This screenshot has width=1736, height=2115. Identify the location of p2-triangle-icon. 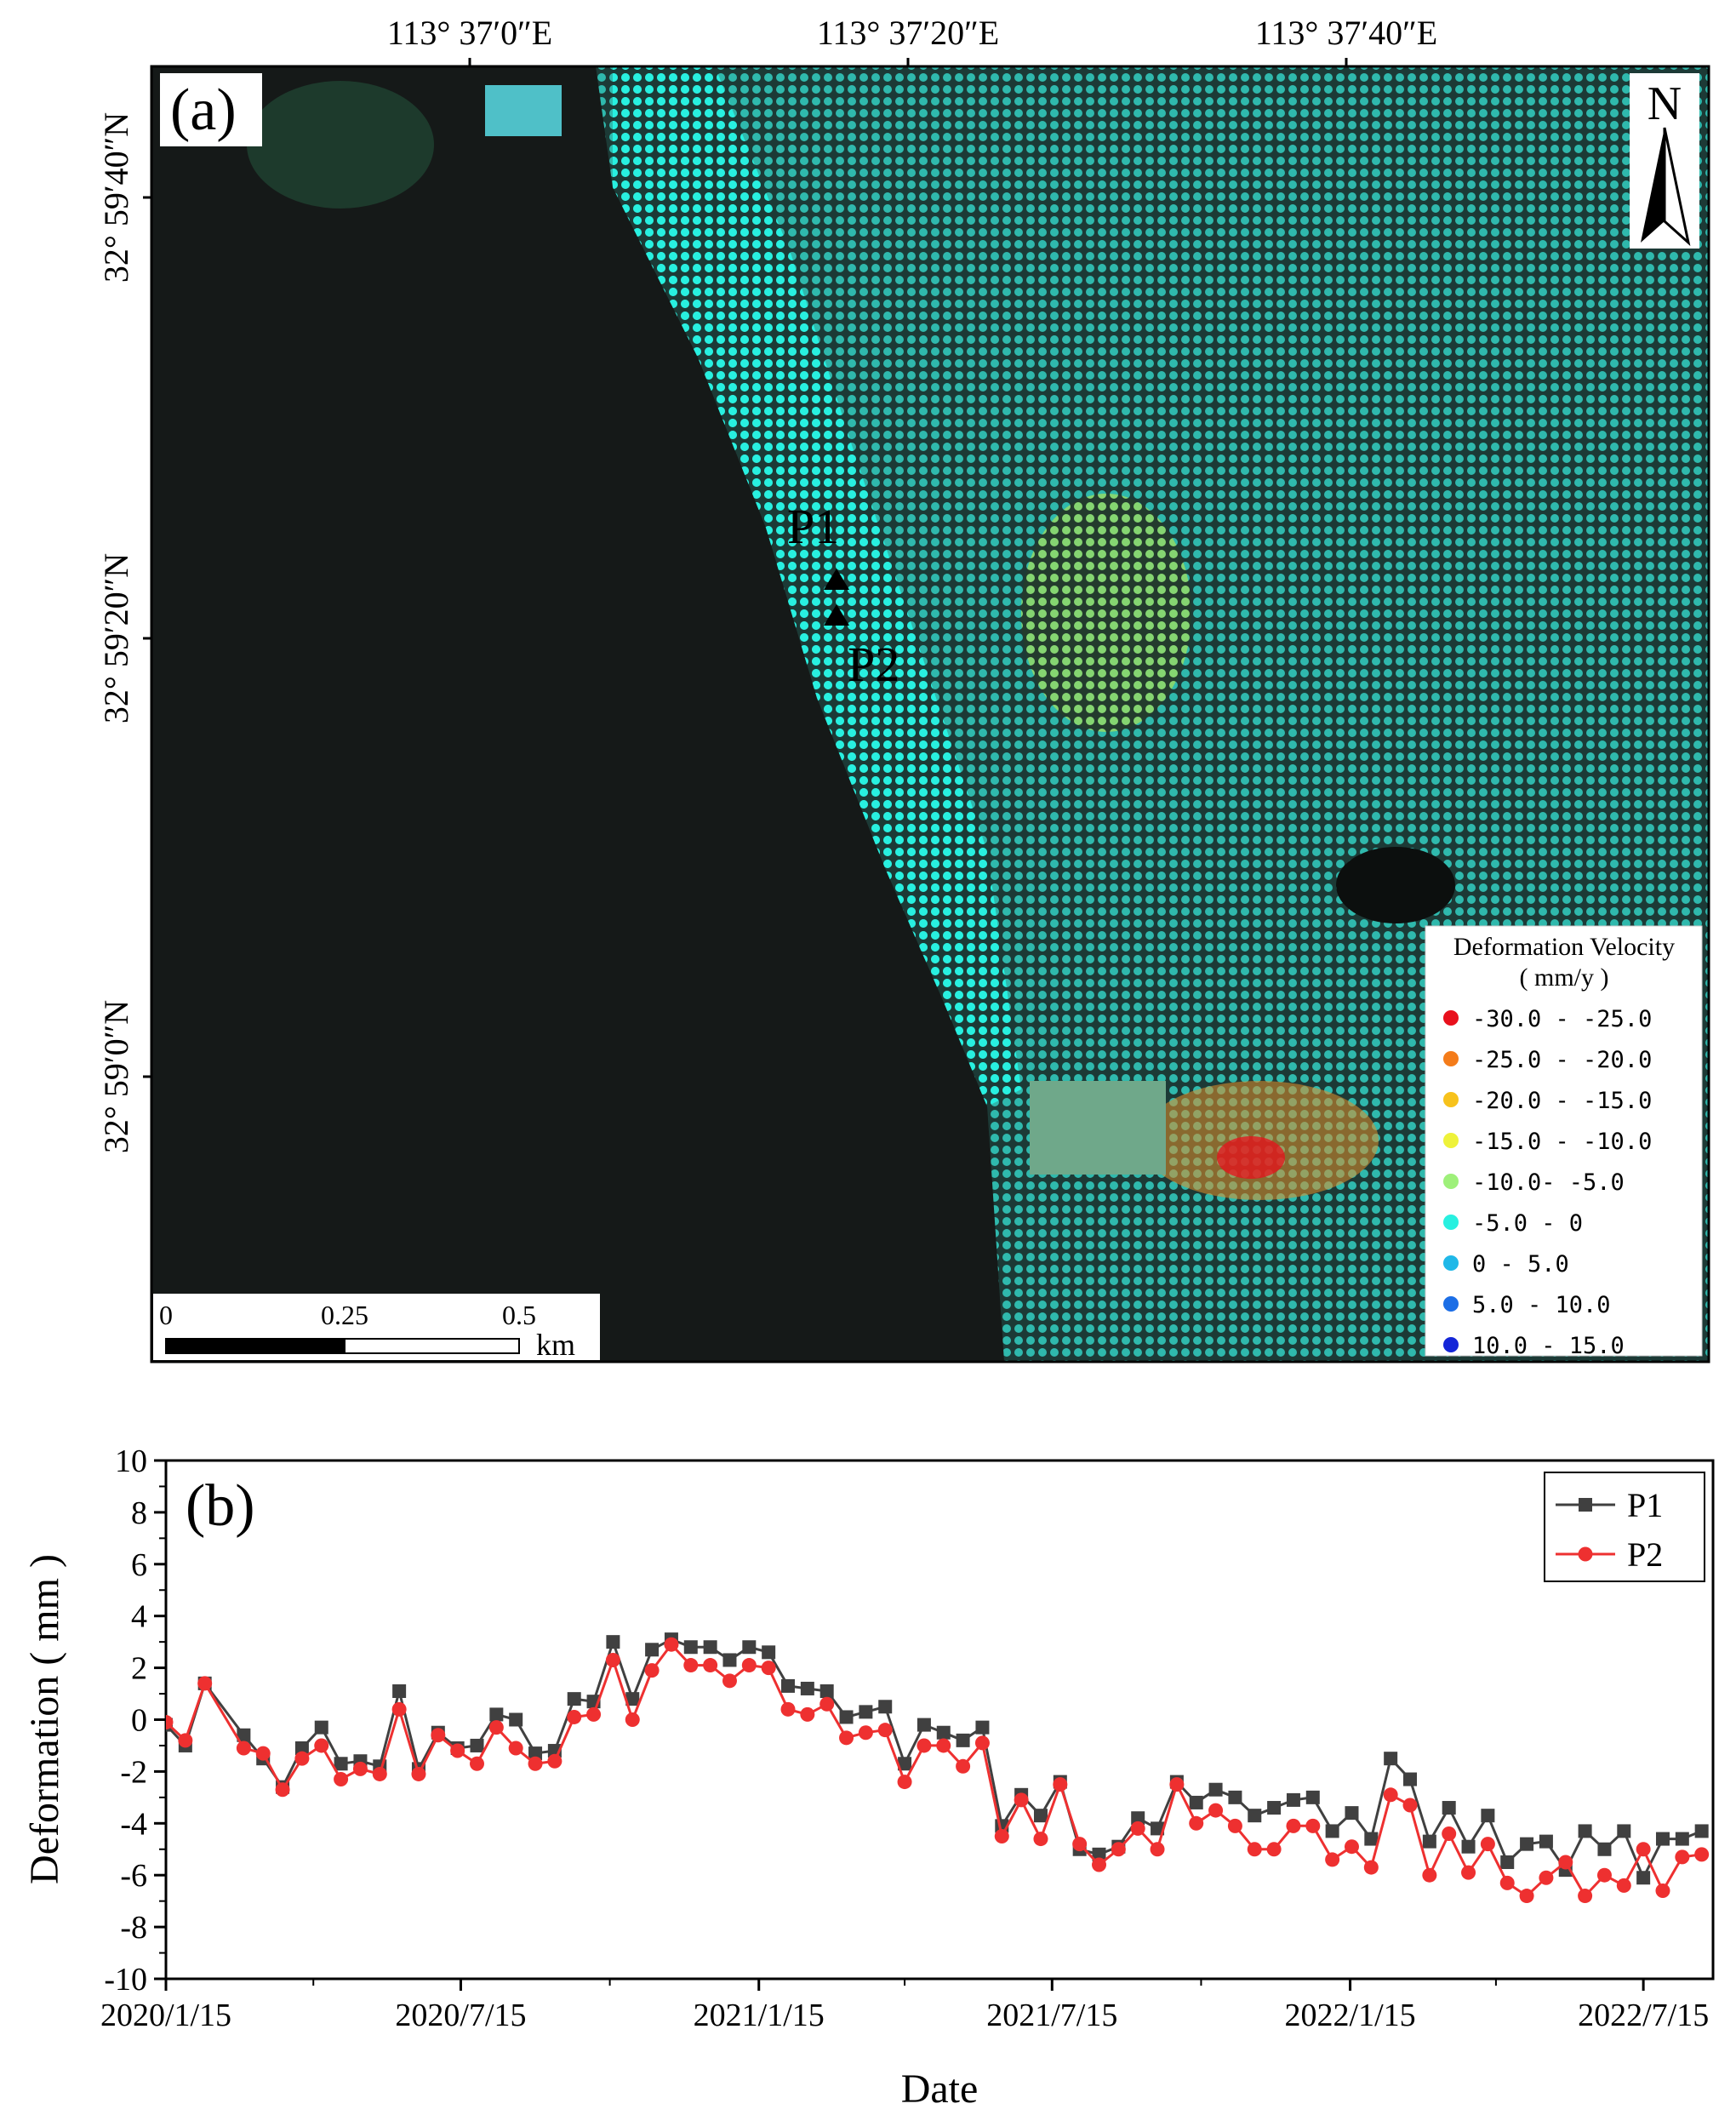
(836, 615).